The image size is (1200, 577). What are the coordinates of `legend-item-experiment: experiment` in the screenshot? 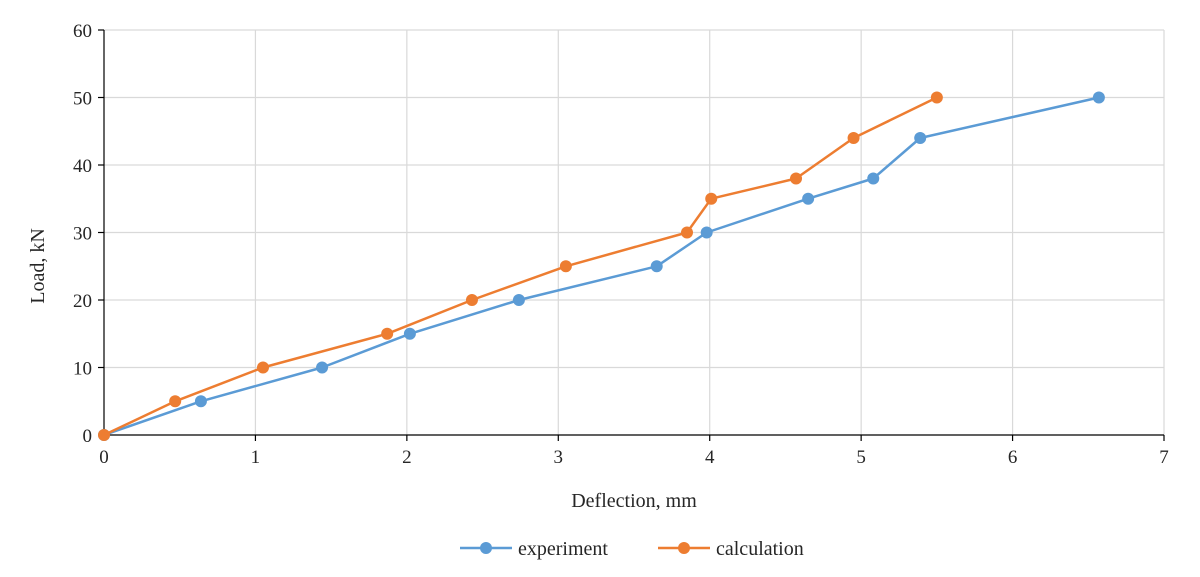 It's located at (534, 549).